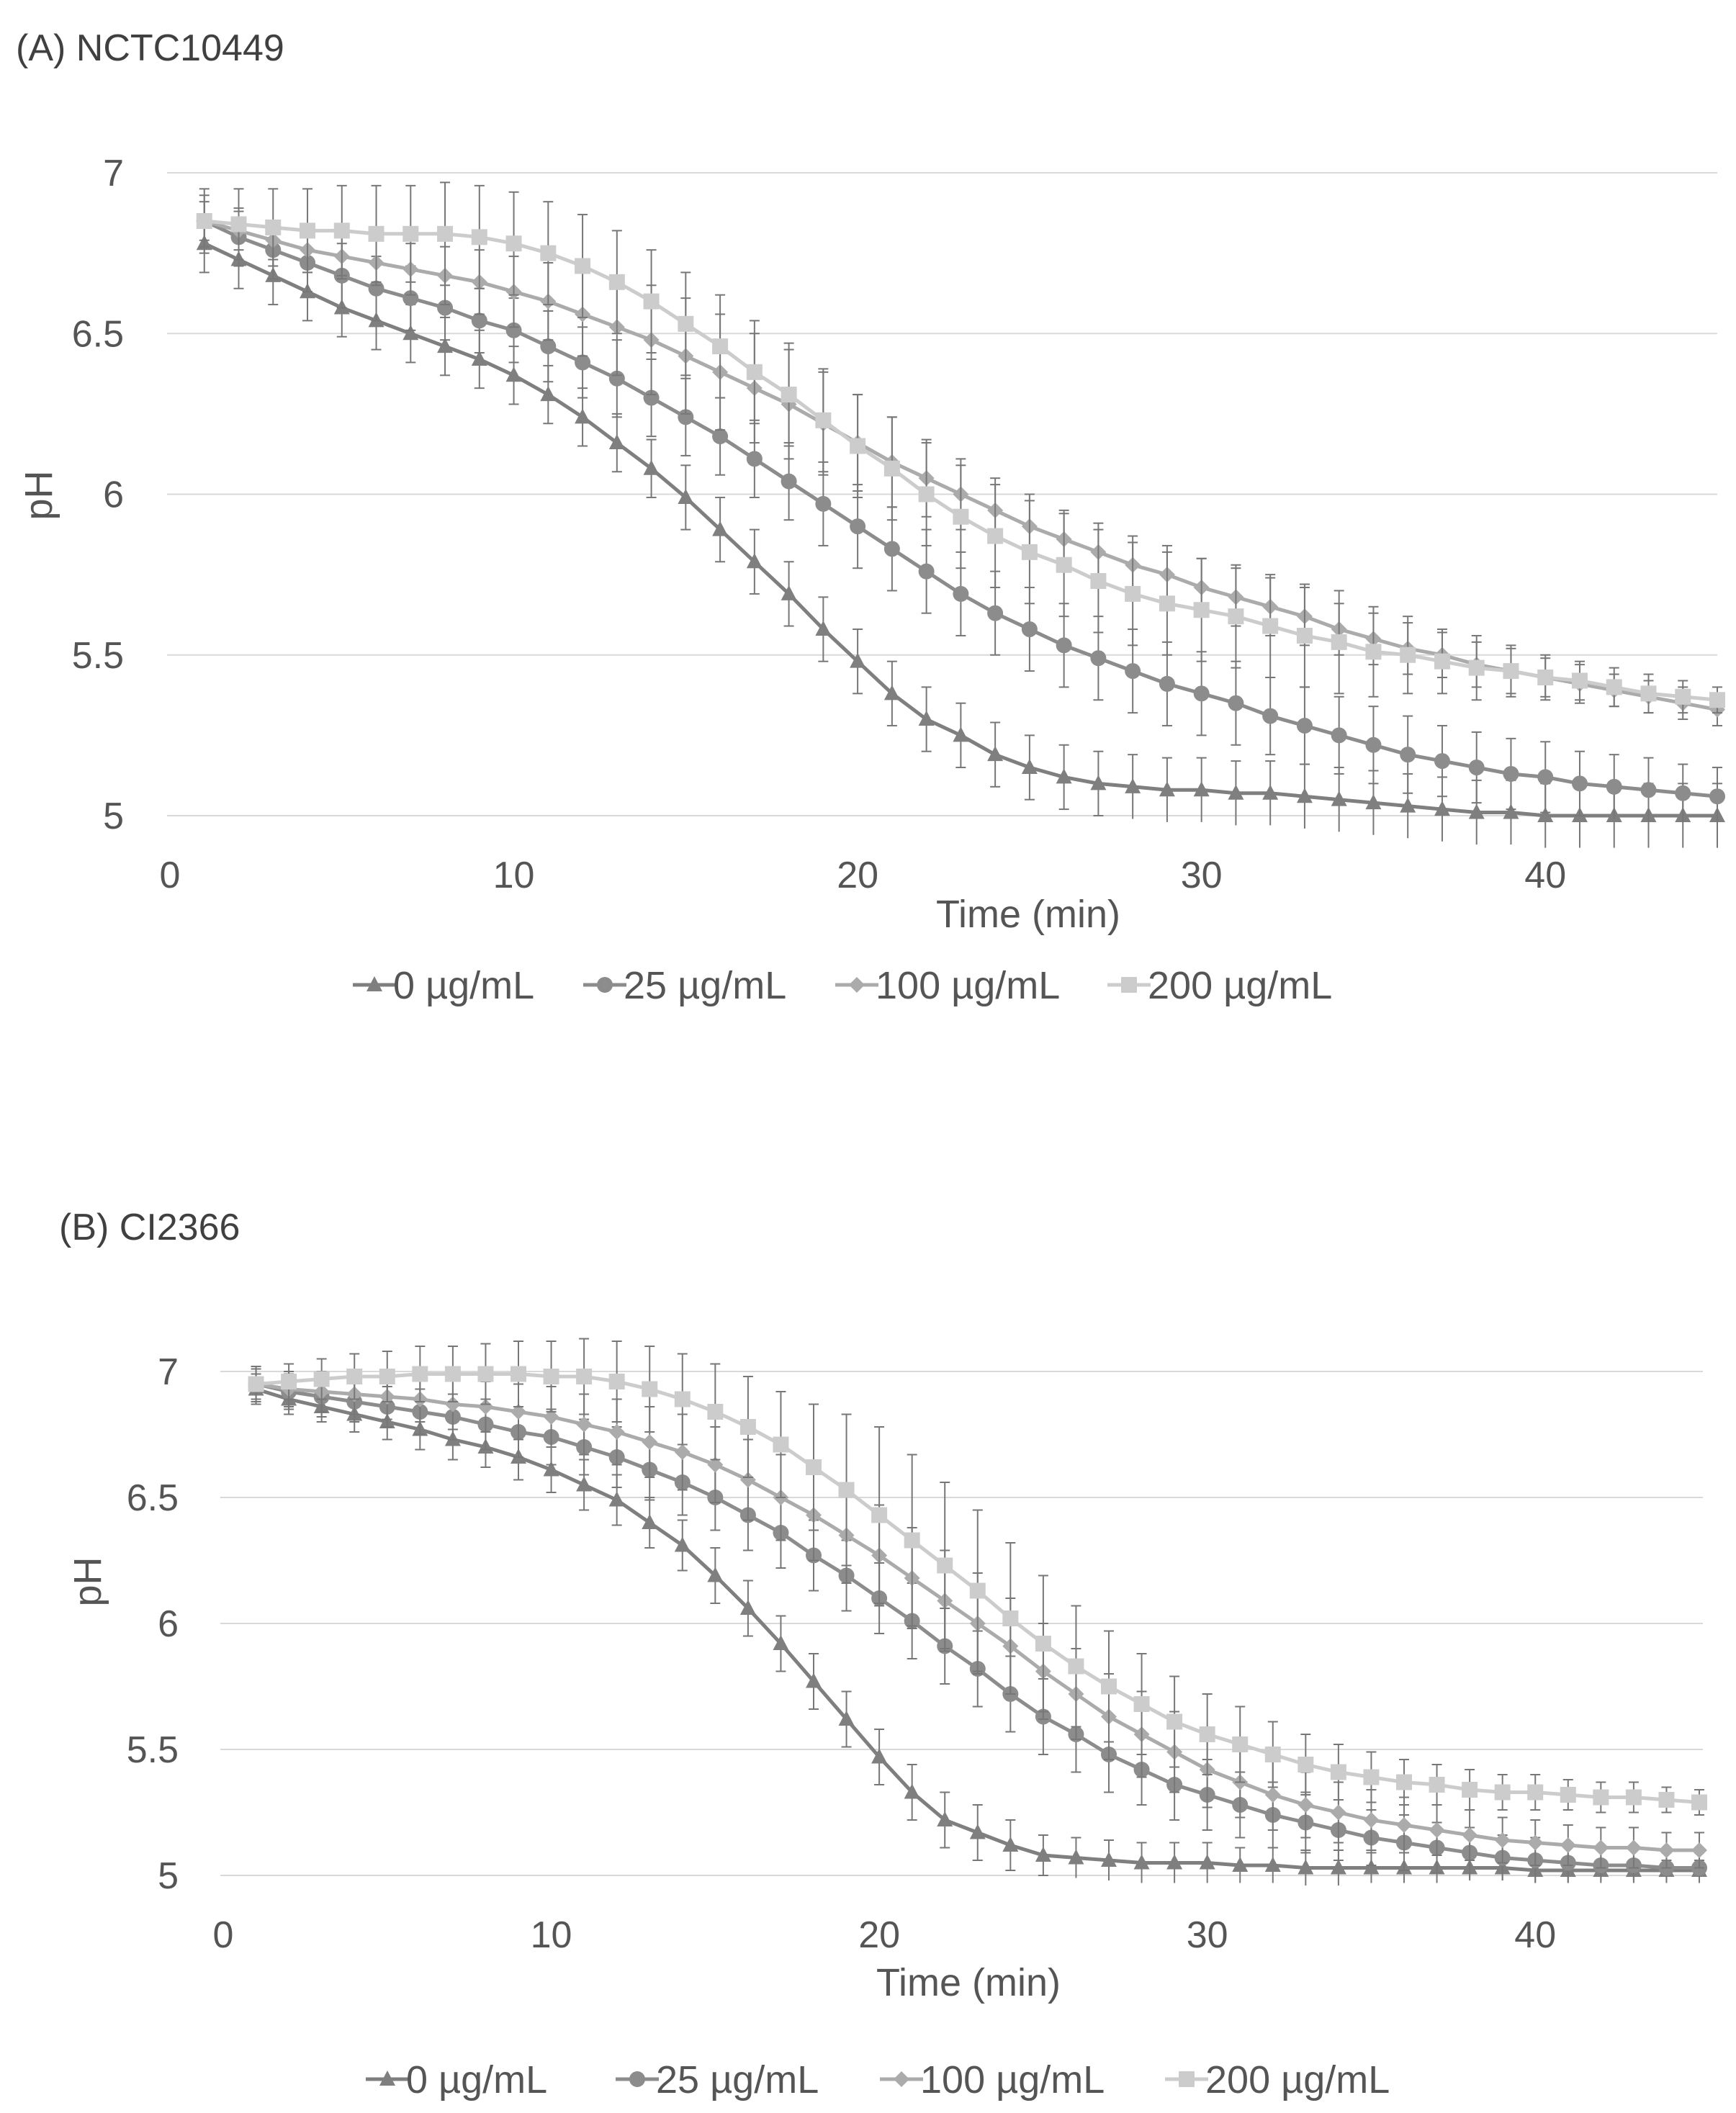 The height and width of the screenshot is (2113, 1736). What do you see at coordinates (1277, 2079) in the screenshot?
I see `legend-item: 200 µg/mL` at bounding box center [1277, 2079].